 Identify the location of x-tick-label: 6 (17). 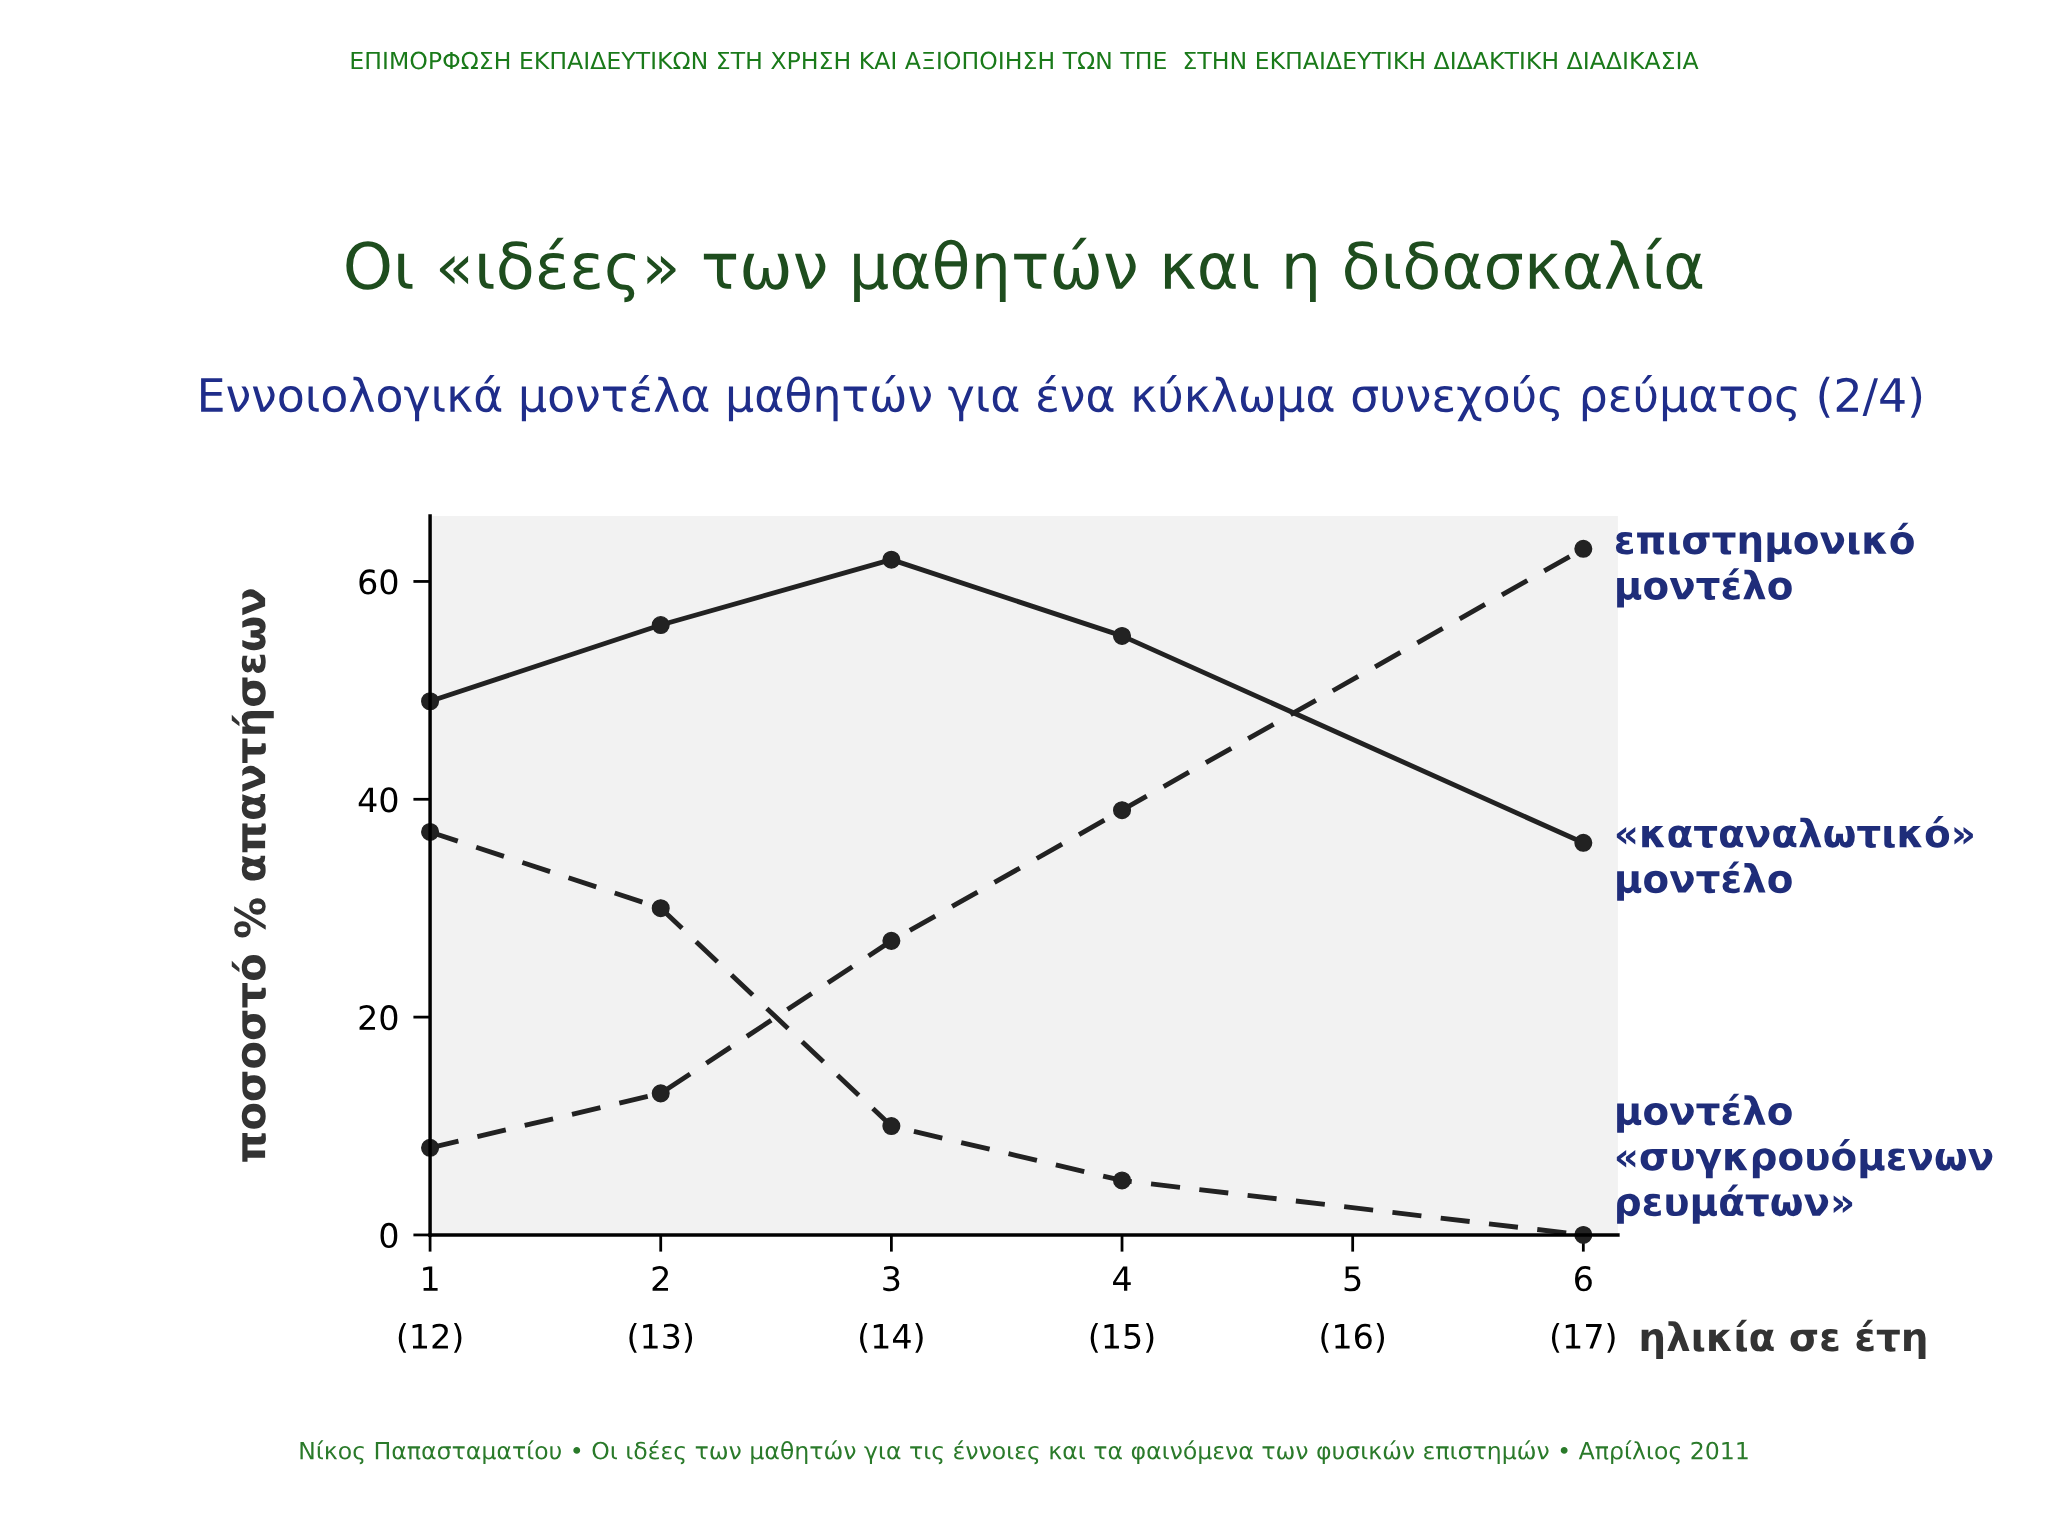
(1583, 1309).